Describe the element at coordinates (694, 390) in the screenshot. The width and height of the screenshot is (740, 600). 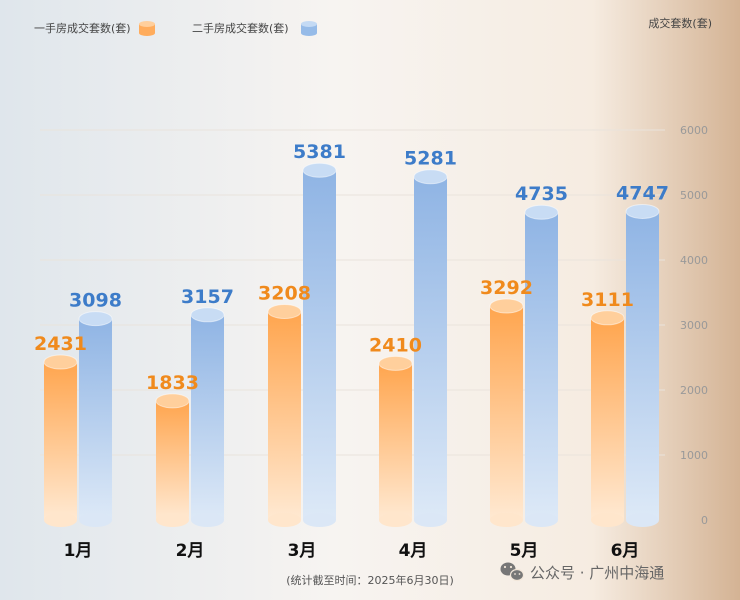
I see `y-tick-label: 2000` at that location.